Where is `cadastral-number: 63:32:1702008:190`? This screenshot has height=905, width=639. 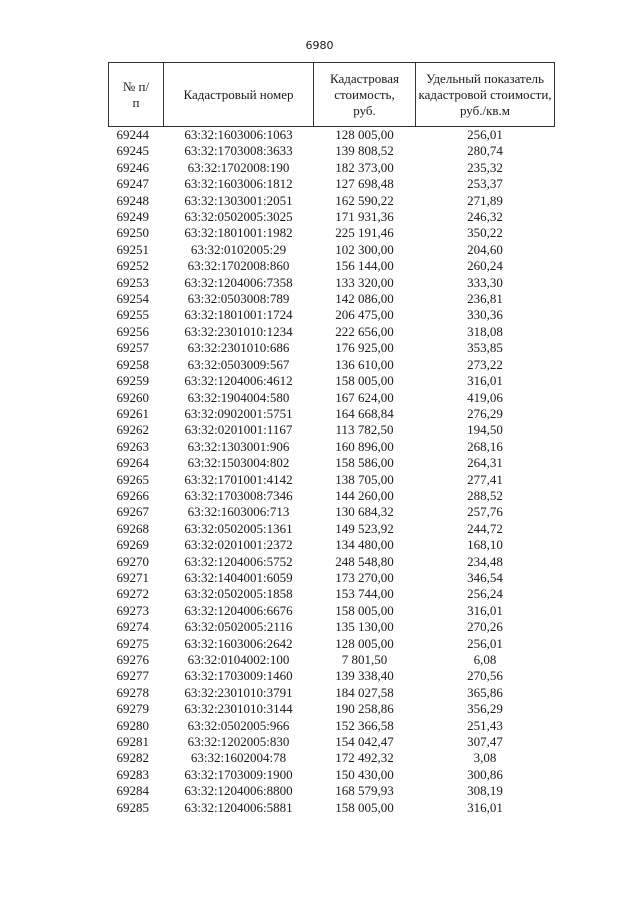
cadastral-number: 63:32:1702008:190 is located at coordinates (238, 167).